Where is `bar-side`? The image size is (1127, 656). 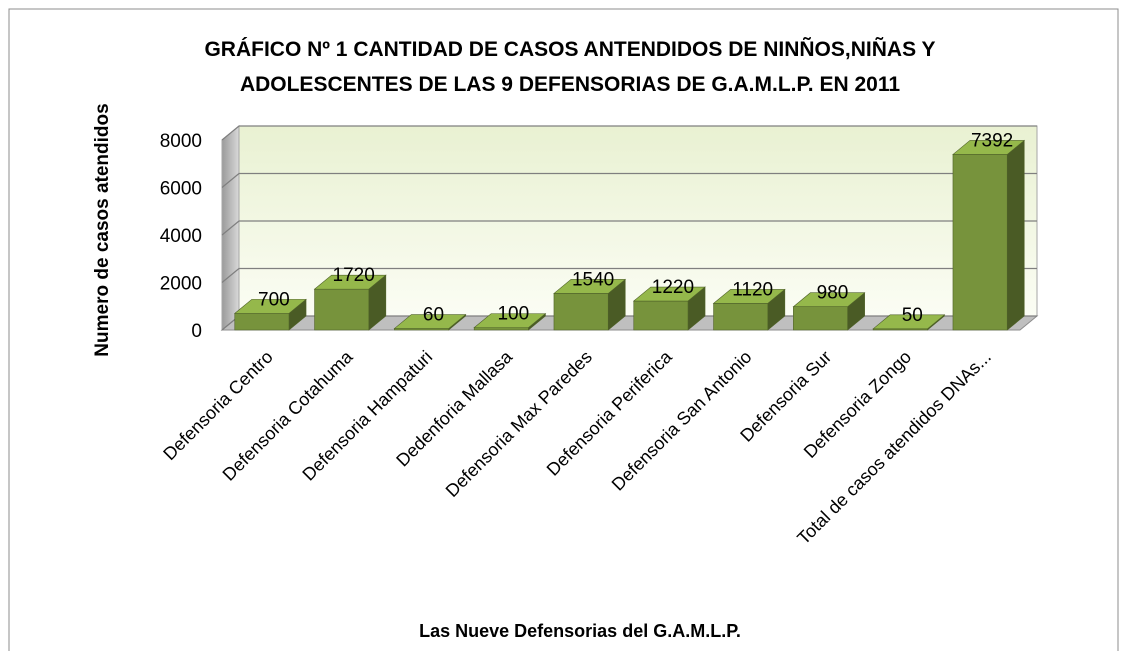
bar-side is located at coordinates (1015, 235).